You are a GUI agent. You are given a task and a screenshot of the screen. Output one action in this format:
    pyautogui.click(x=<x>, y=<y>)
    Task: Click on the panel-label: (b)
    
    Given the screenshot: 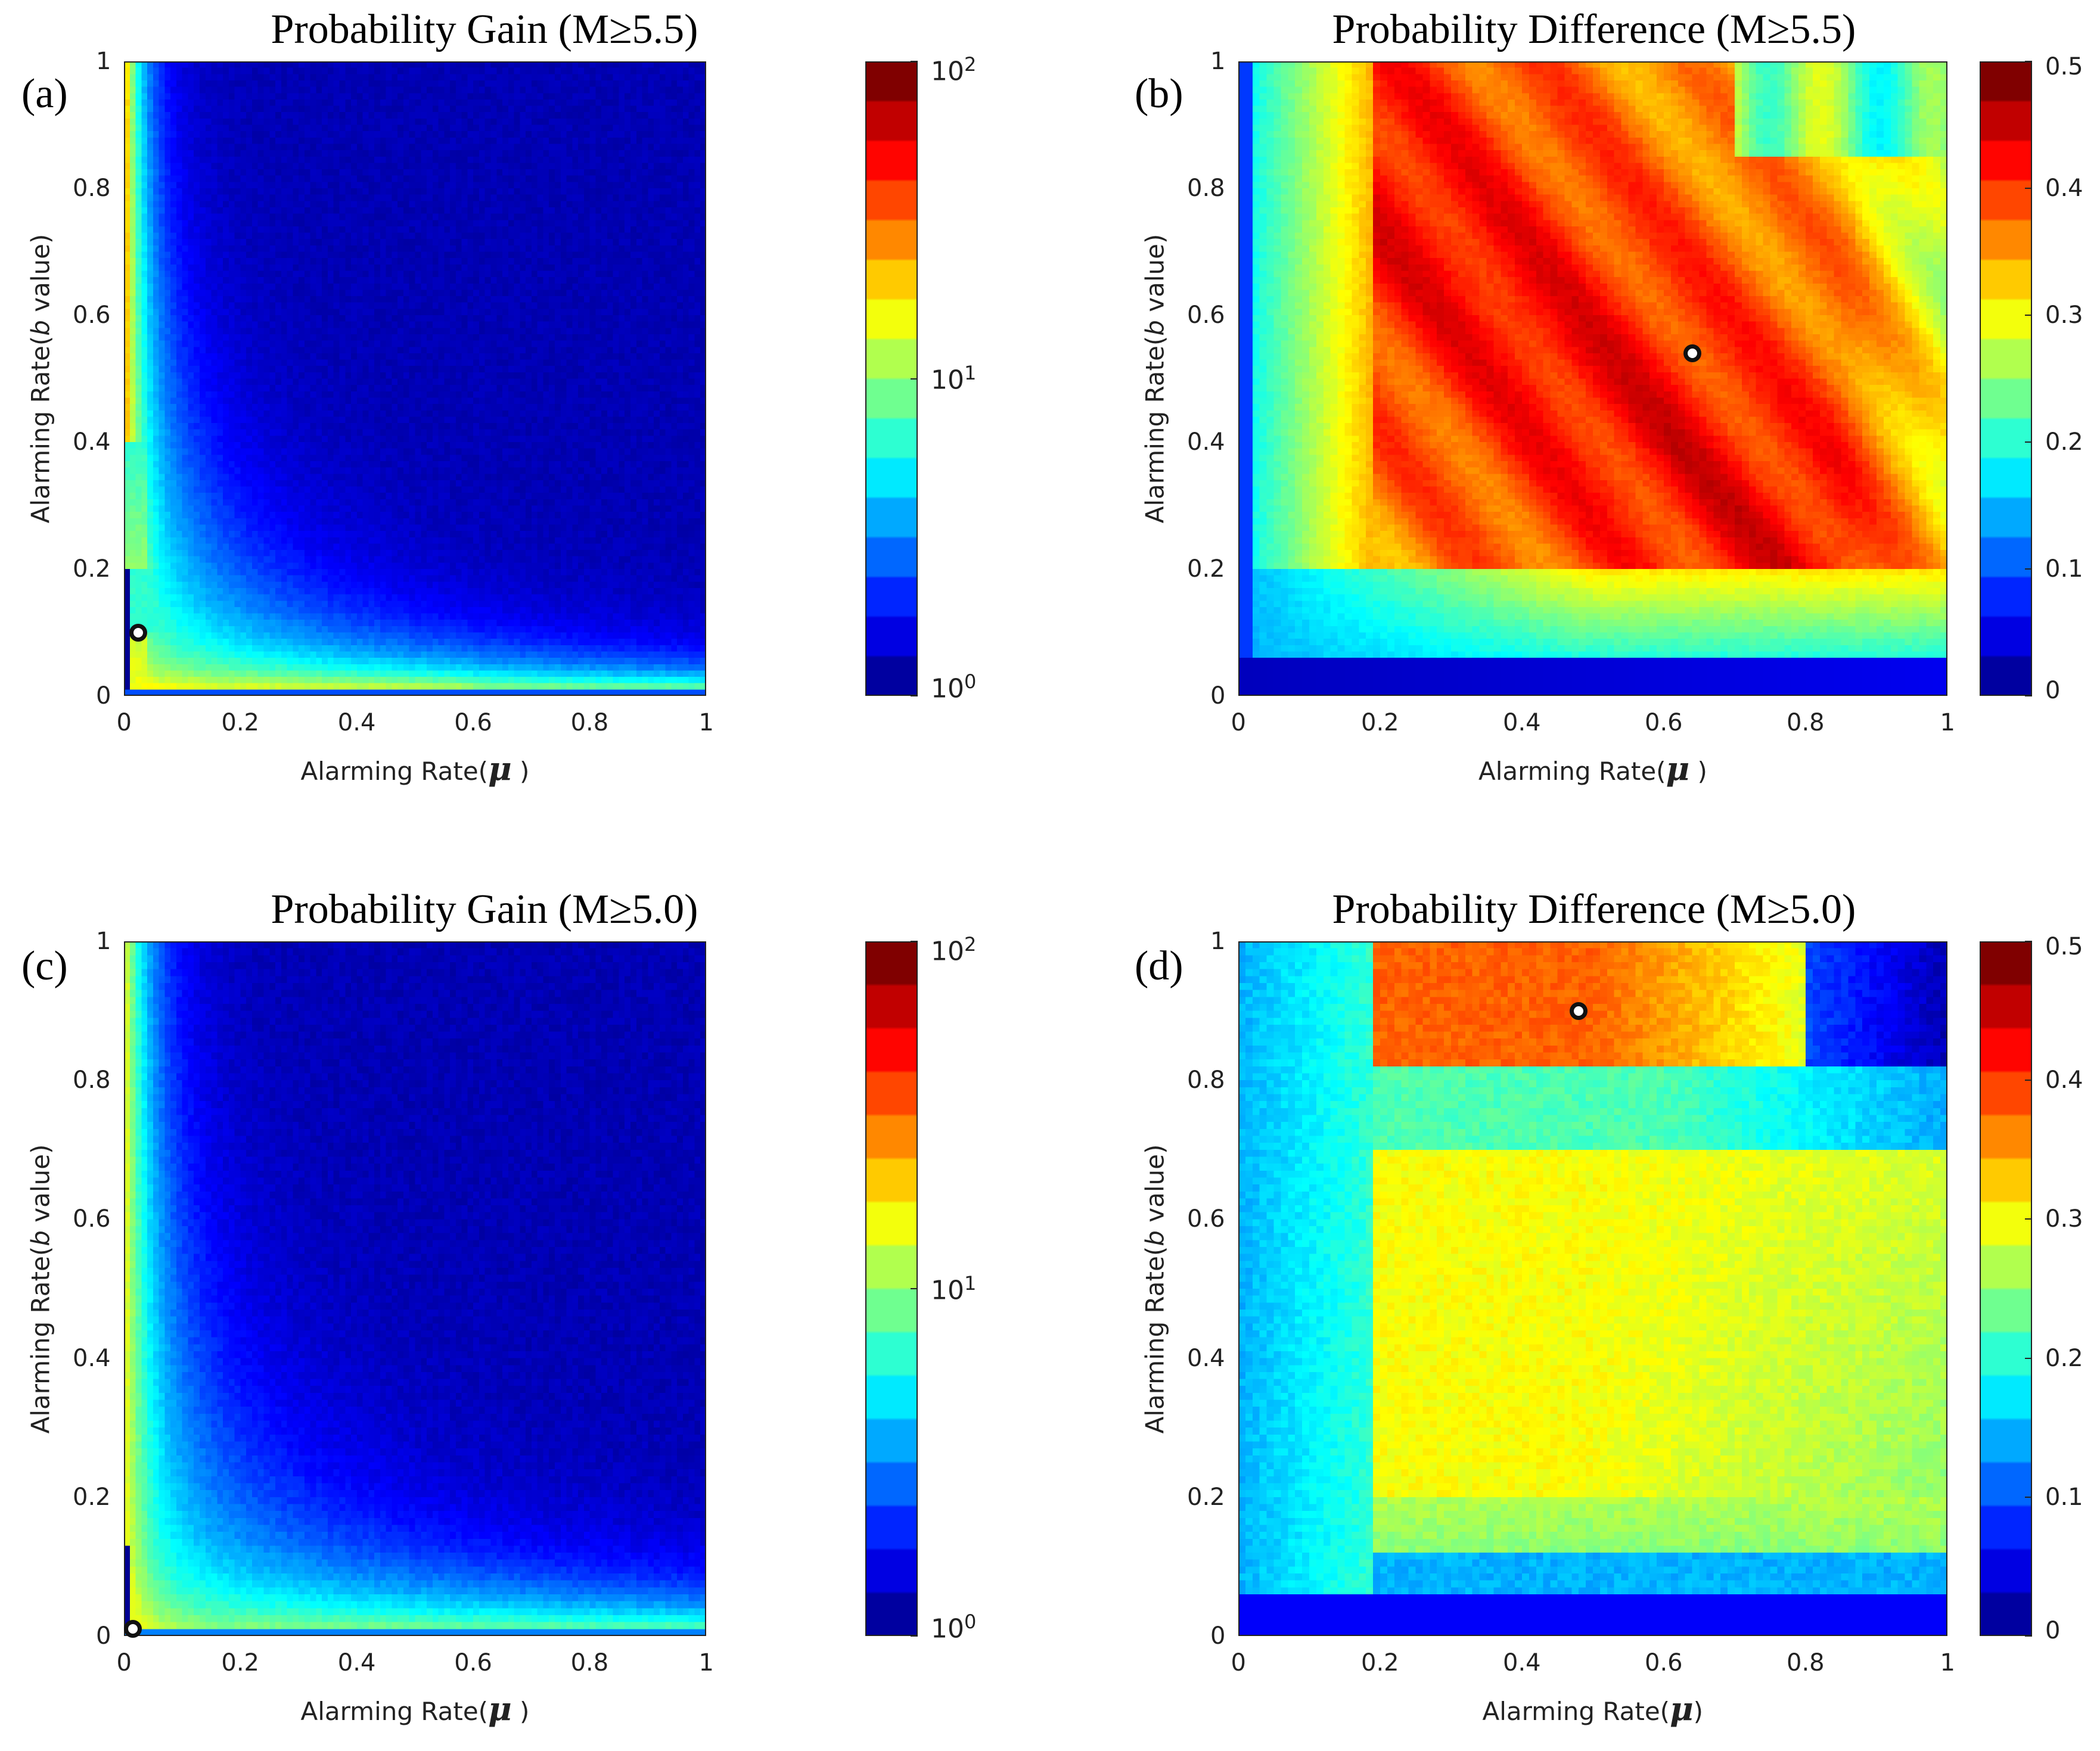 What is the action you would take?
    pyautogui.click(x=1159, y=94)
    